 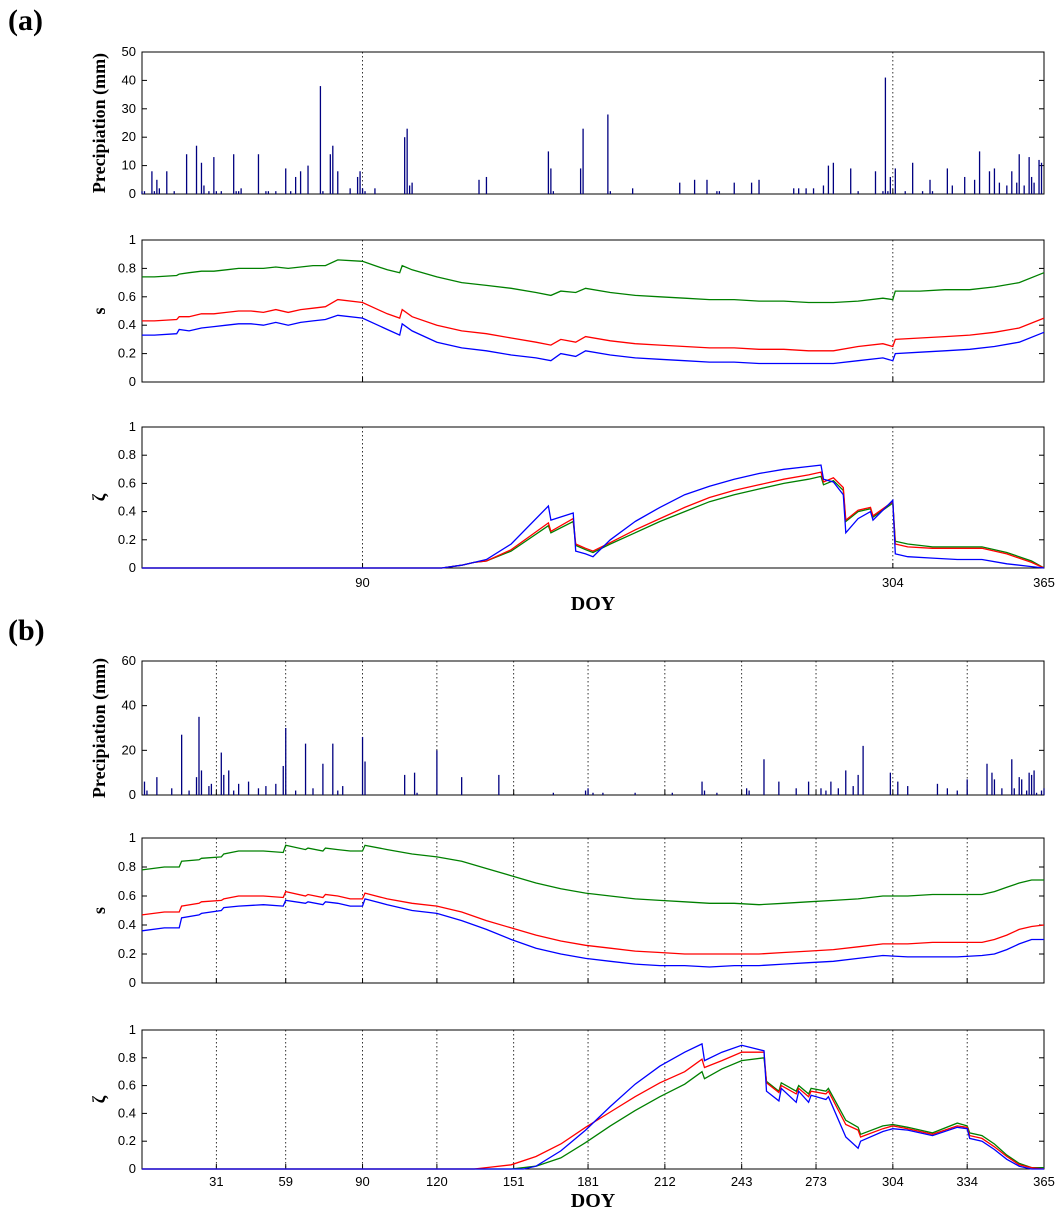 I want to click on panel-b-chart-1: 0 0.2 0.4 0.6 0.8 1 s, so click(x=567, y=910).